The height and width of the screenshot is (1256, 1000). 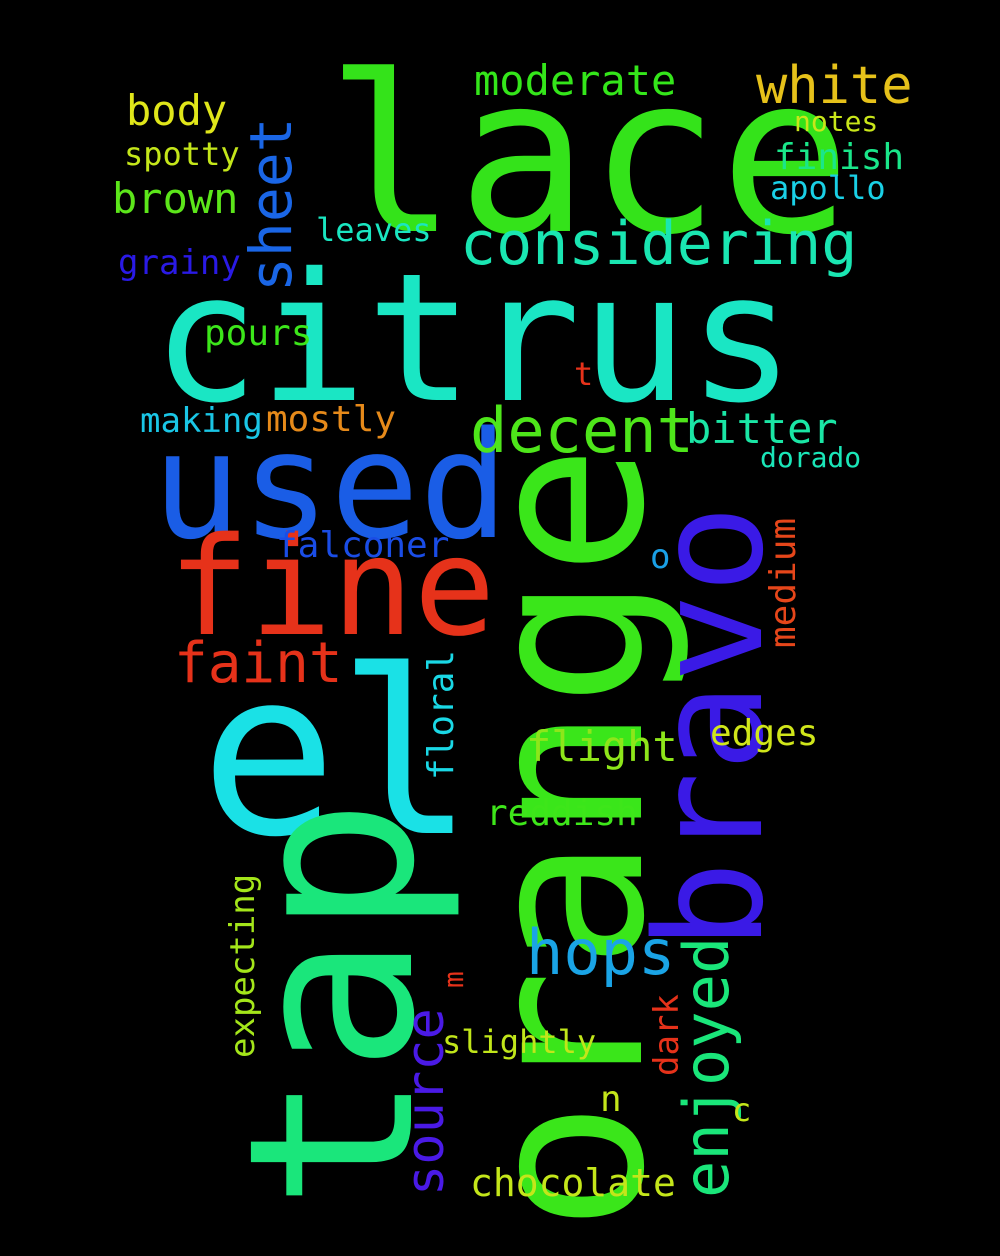 What do you see at coordinates (811, 457) in the screenshot?
I see `word-dorado: dorado` at bounding box center [811, 457].